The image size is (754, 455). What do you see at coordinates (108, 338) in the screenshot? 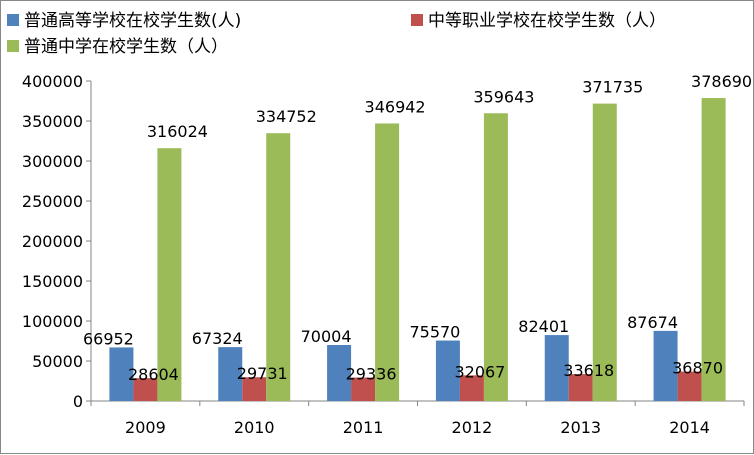
I see `data-label: 66952` at bounding box center [108, 338].